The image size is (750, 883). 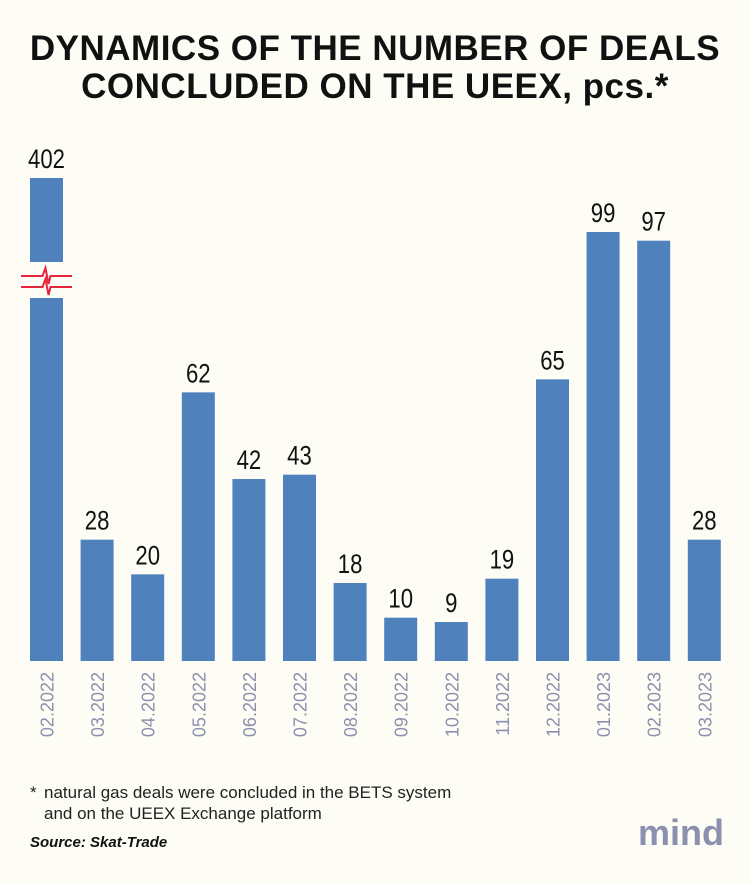 I want to click on x-tick-label: 07.2022, so click(x=301, y=704).